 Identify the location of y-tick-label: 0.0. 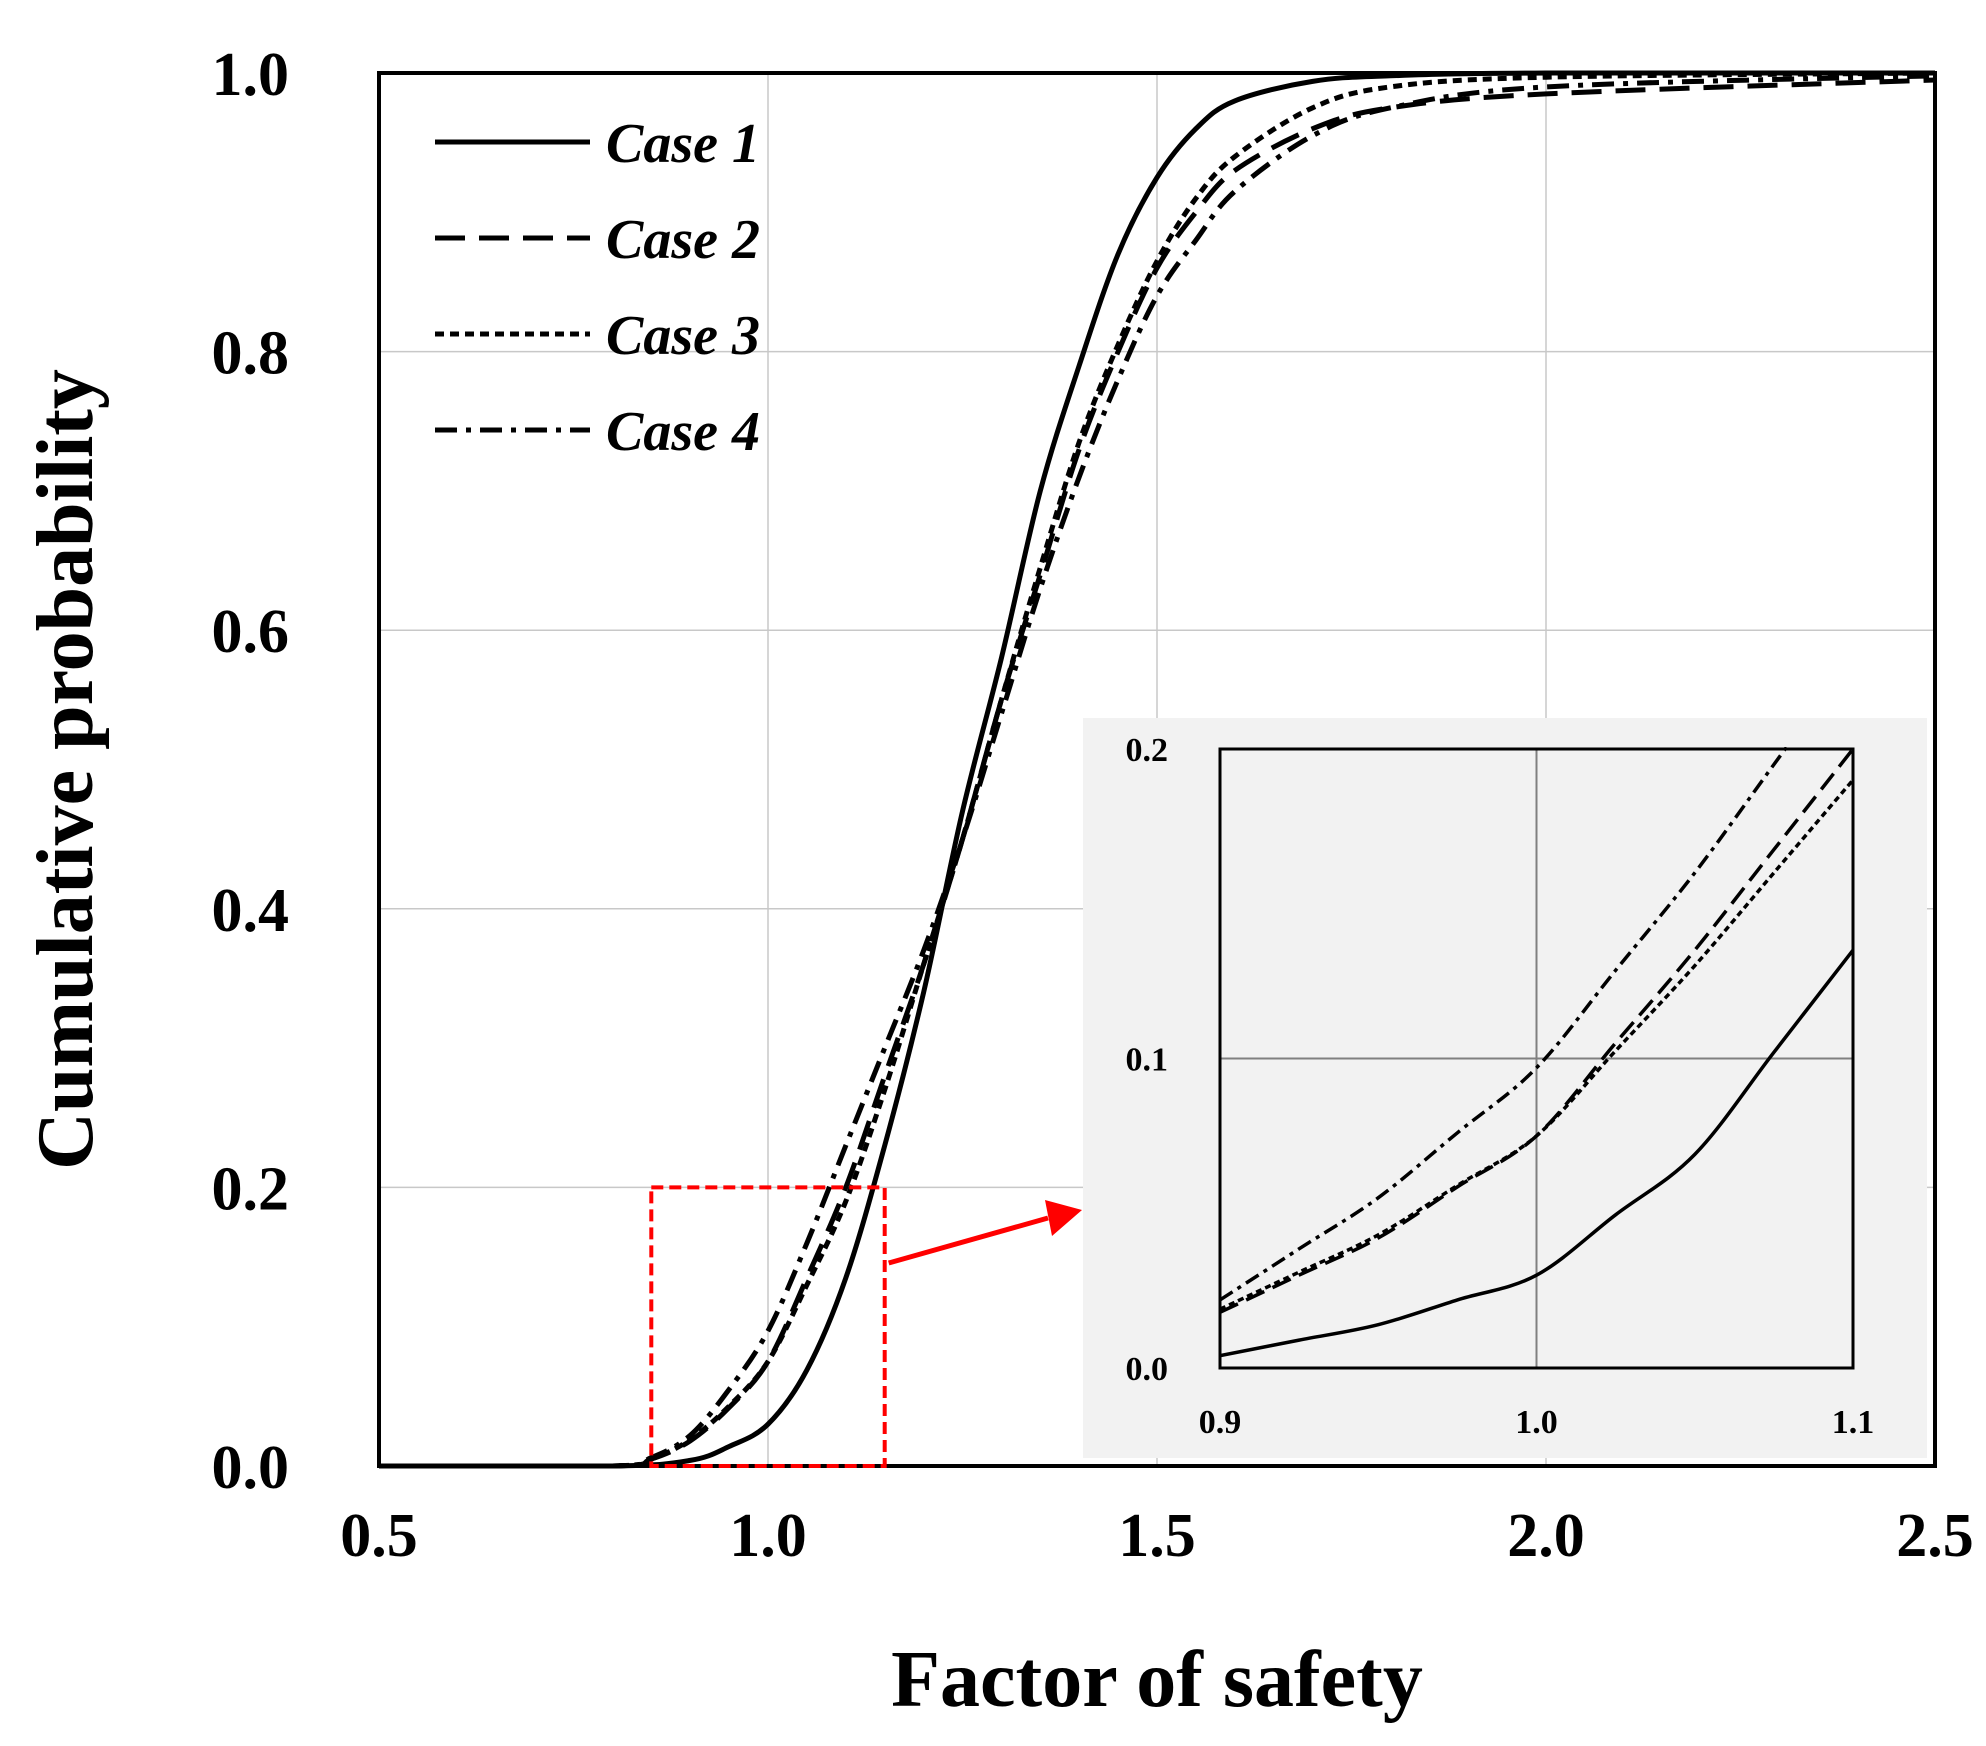
(251, 1468).